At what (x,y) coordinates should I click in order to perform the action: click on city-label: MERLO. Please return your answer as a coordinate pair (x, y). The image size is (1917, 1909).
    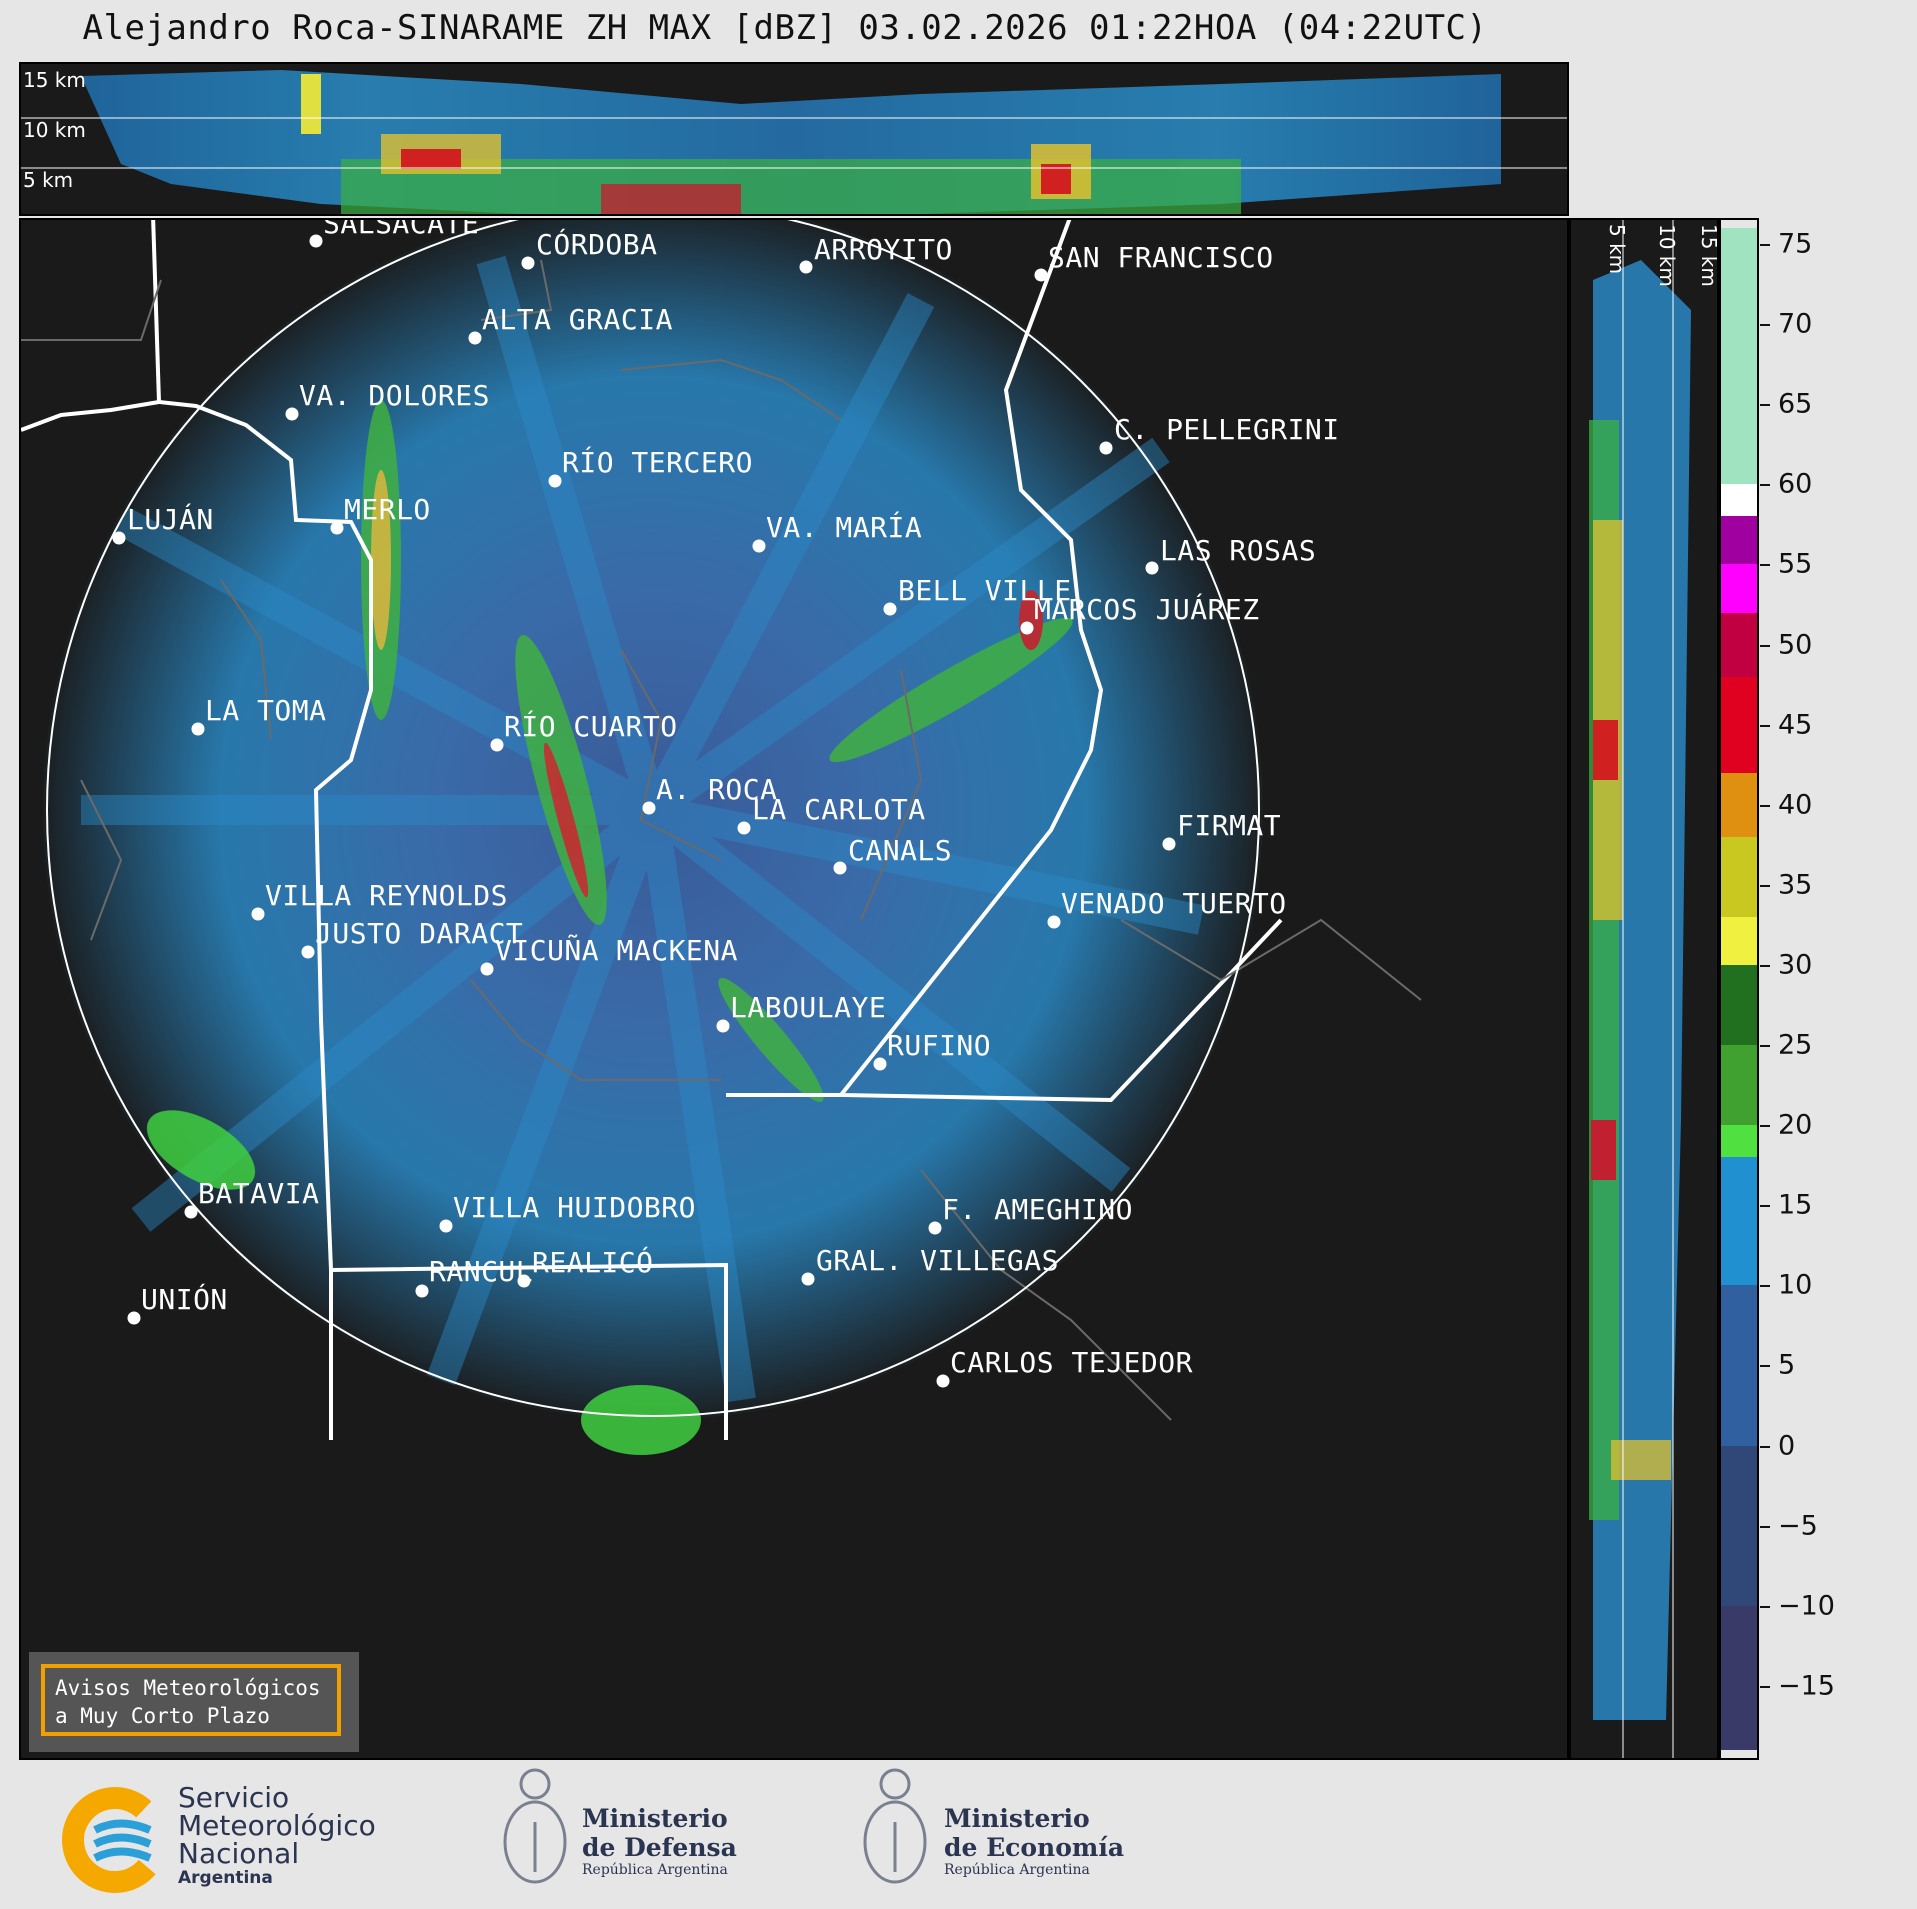
    Looking at the image, I should click on (387, 509).